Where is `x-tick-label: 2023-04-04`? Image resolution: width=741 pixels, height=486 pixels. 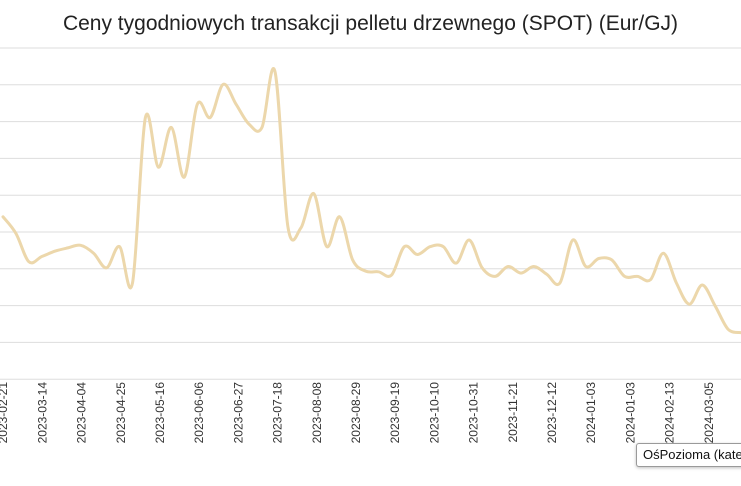
x-tick-label: 2023-04-04 is located at coordinates (82, 413).